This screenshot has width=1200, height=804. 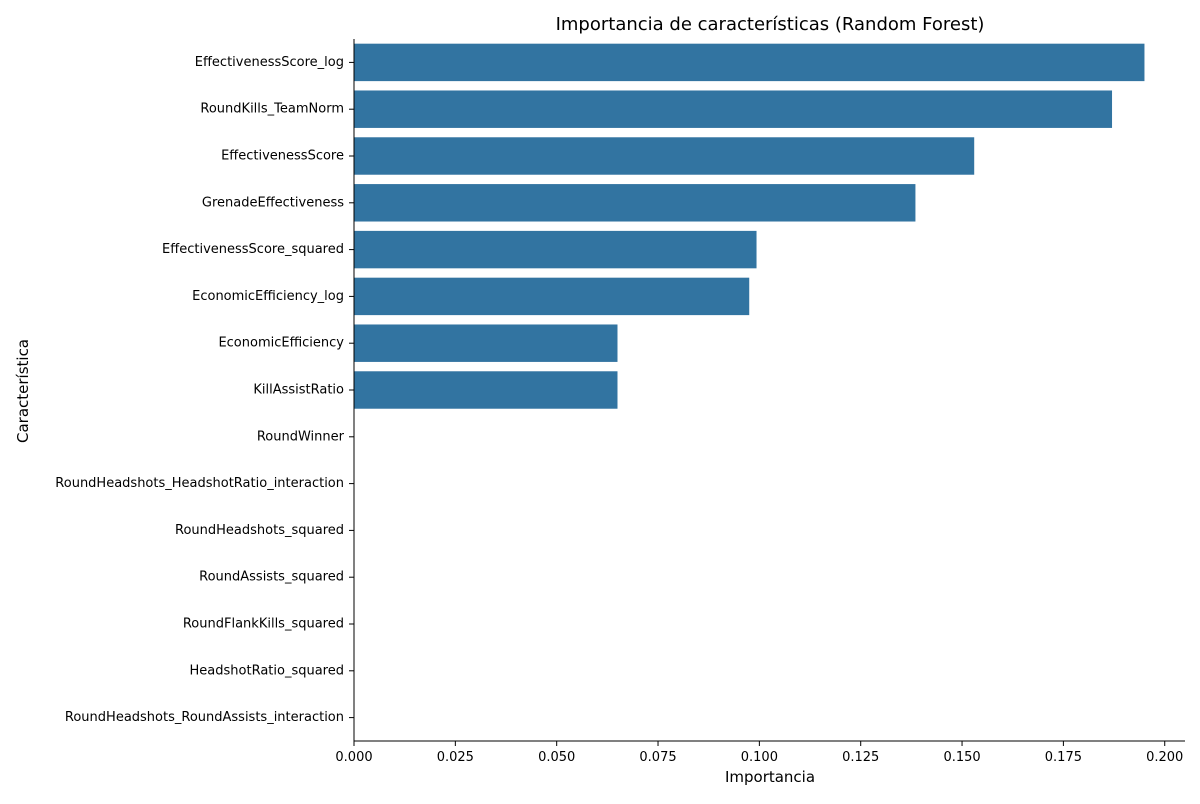 I want to click on bar-EffectivenessScore, so click(x=664, y=156).